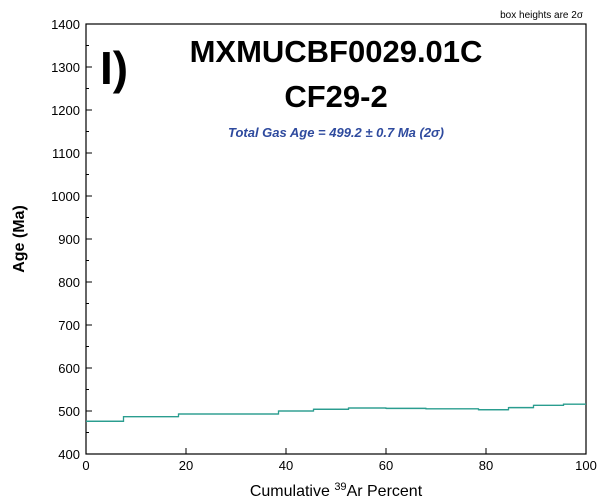 This screenshot has height=501, width=613. I want to click on x-tick-label: 20, so click(186, 465).